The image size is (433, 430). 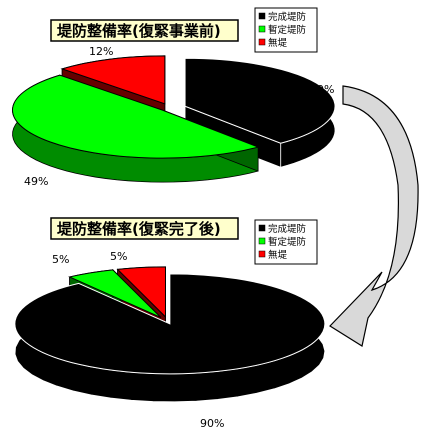 I want to click on chart-2-legend-label-1: 暫定堤防, so click(x=287, y=242).